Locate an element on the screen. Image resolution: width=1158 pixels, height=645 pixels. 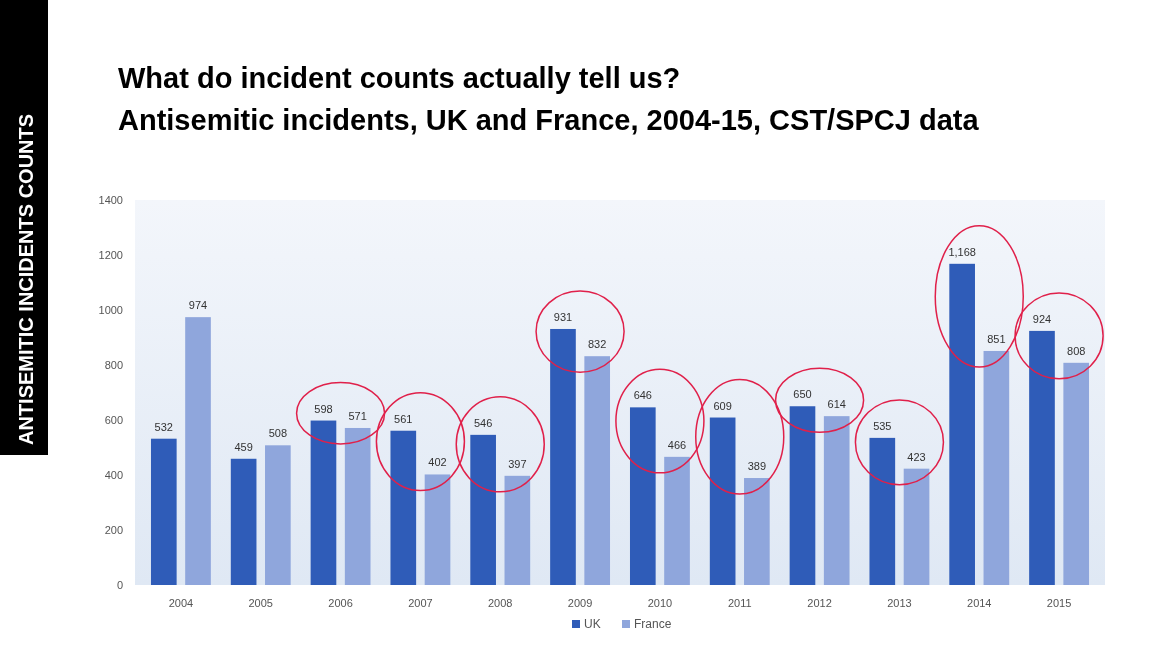
data-label: 931 is located at coordinates (563, 316).